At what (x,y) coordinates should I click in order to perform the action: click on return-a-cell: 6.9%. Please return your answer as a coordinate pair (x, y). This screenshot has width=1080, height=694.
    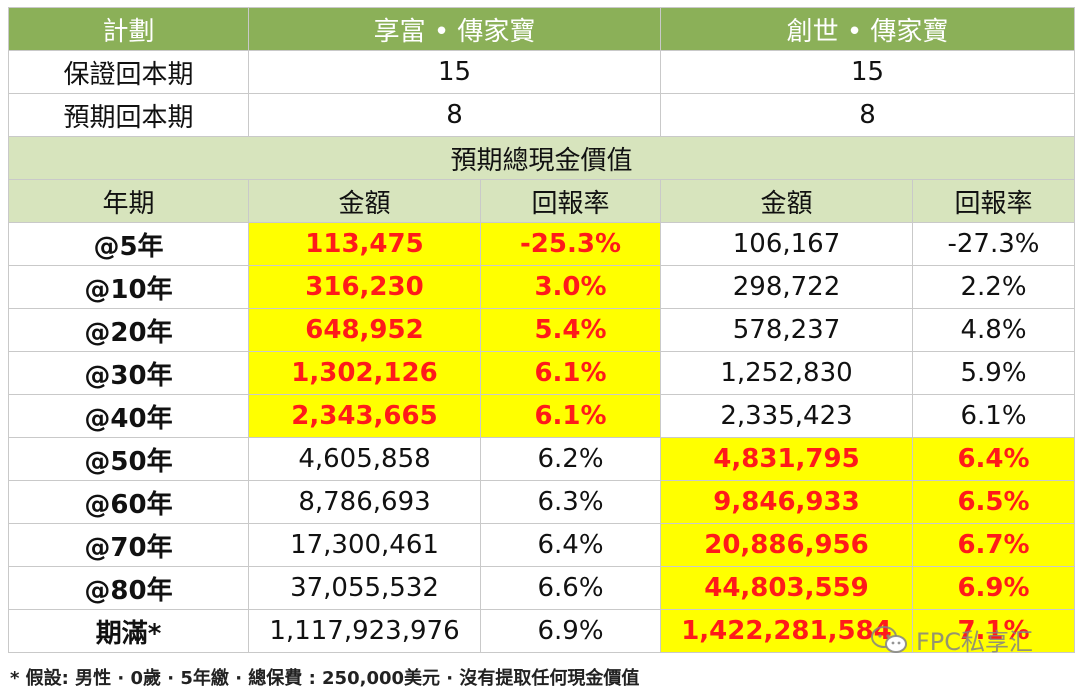
    Looking at the image, I should click on (570, 631).